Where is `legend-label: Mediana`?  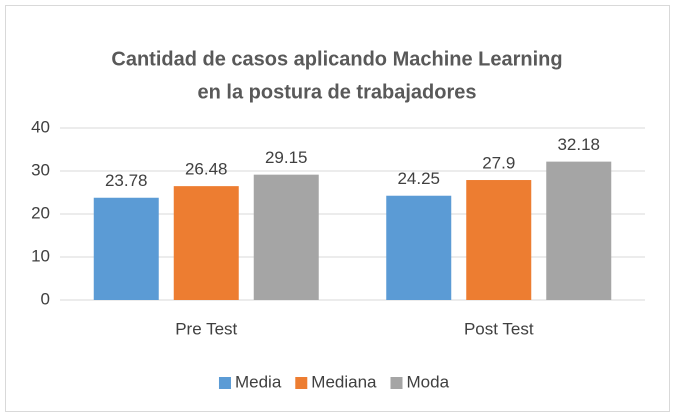 legend-label: Mediana is located at coordinates (344, 381).